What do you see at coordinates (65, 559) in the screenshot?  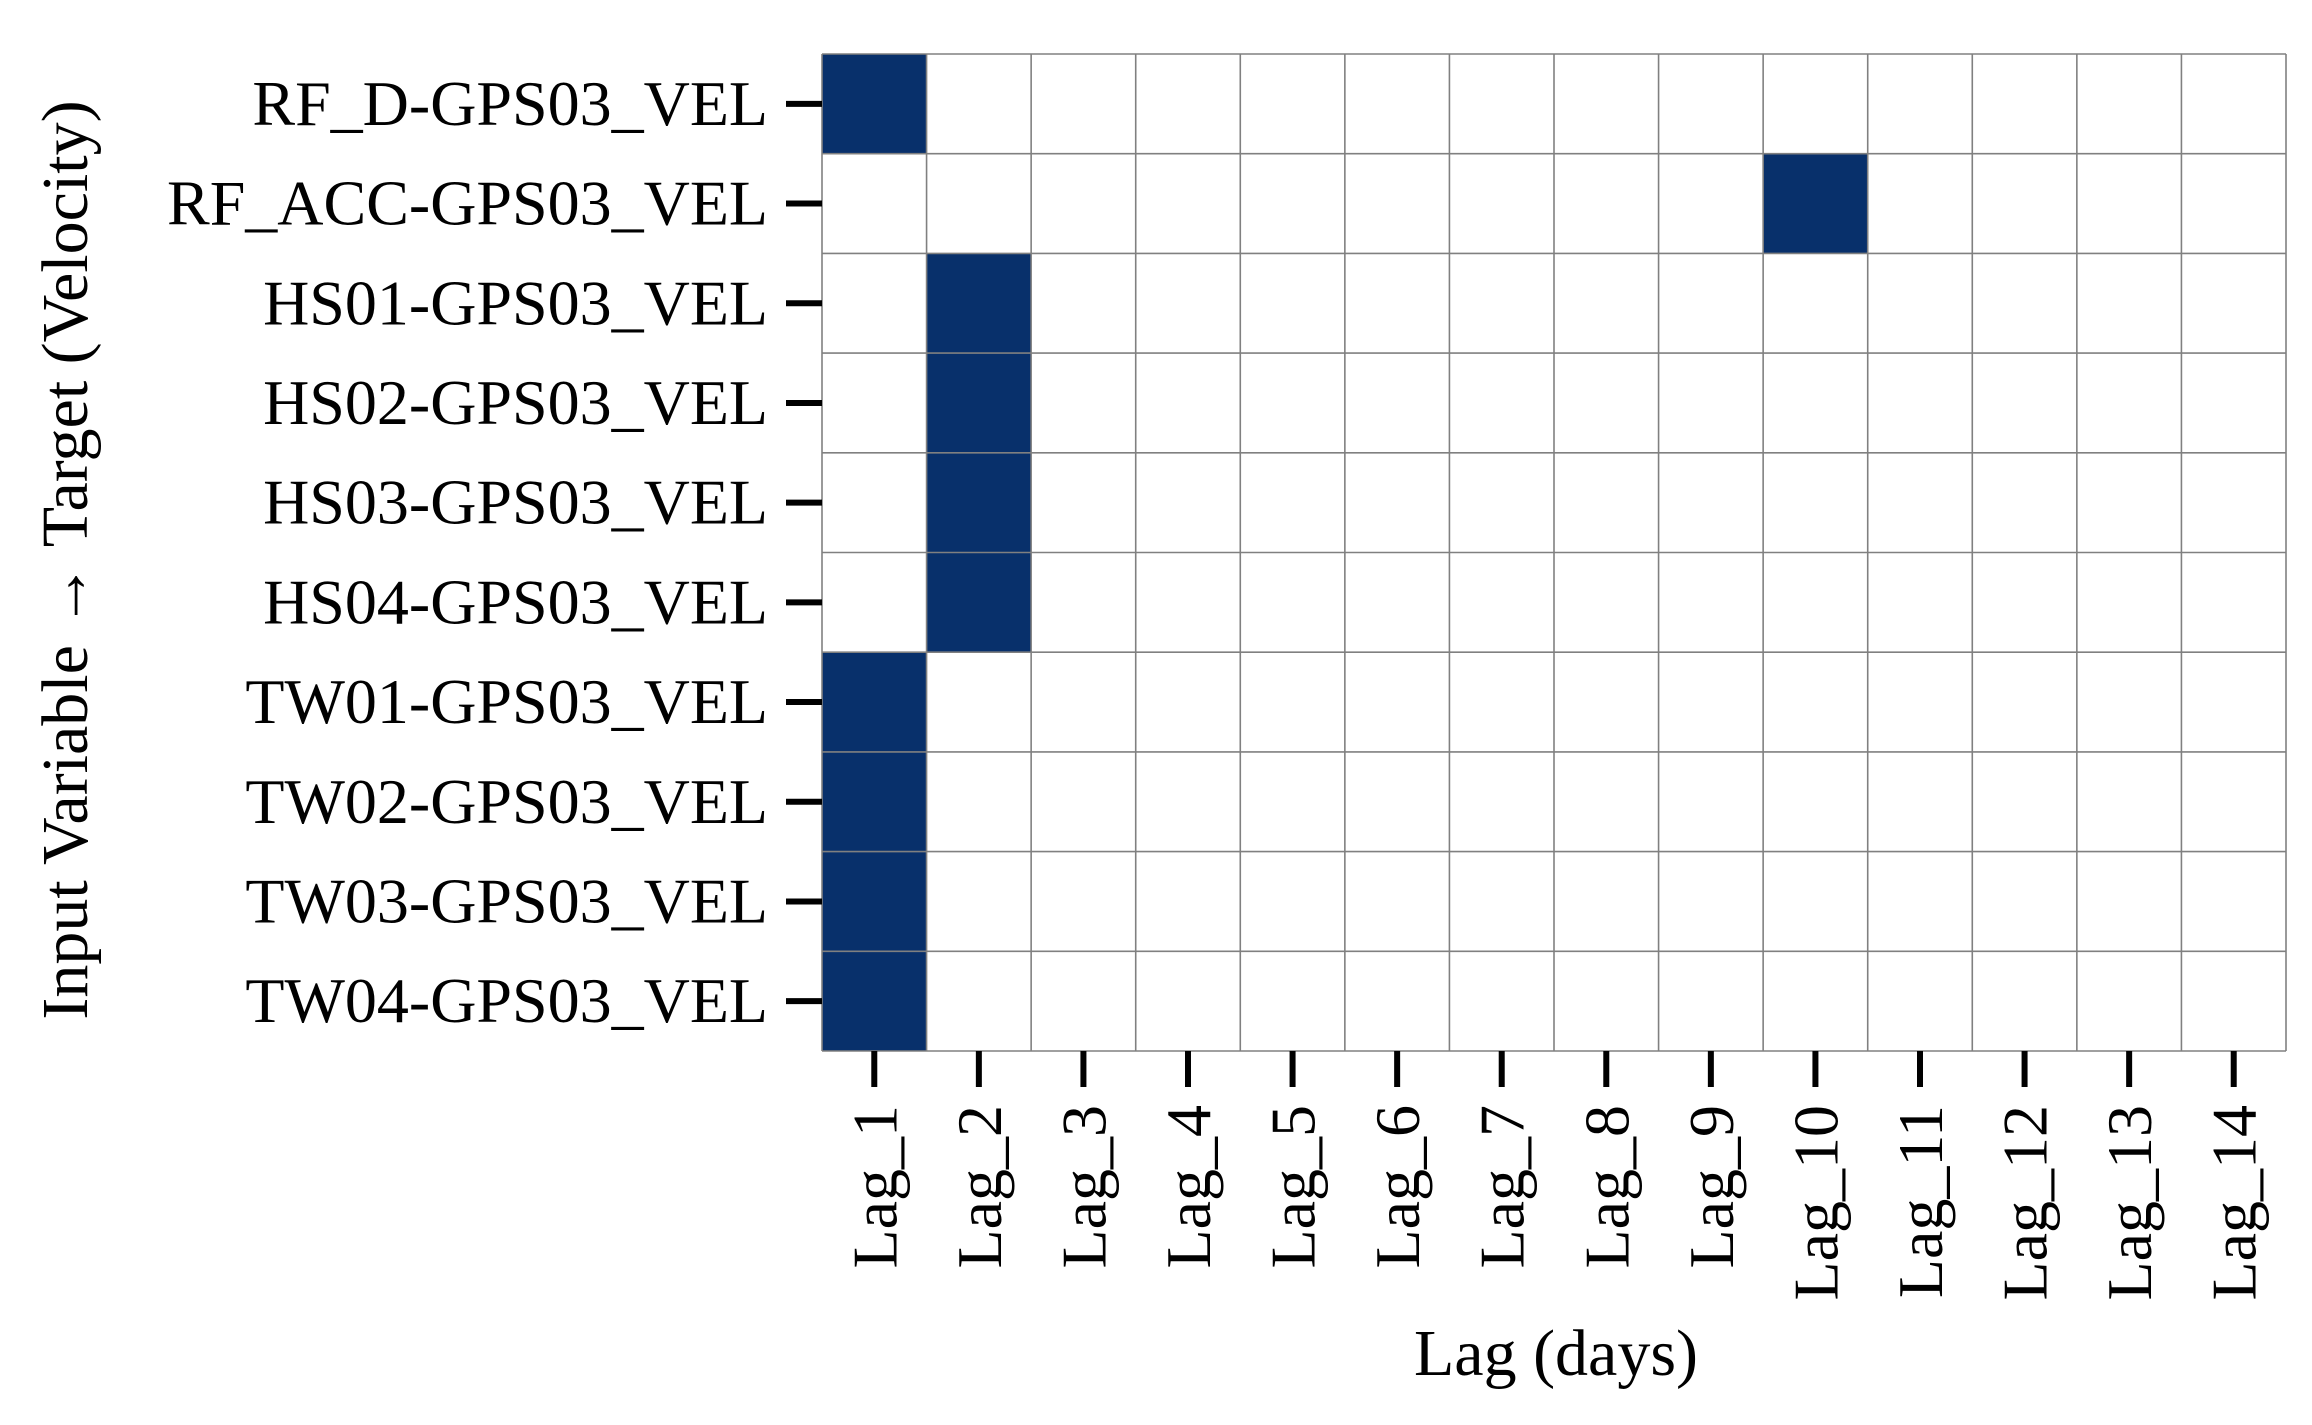 I see `y-axis-label: Input Variable → Target (Velocity)` at bounding box center [65, 559].